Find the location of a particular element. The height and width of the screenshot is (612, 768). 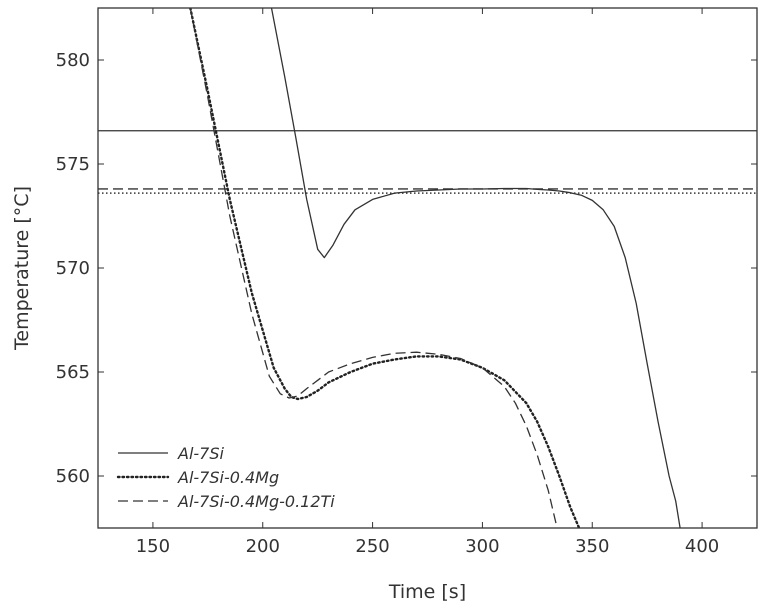

x-axis-label: Time [s] is located at coordinates (427, 592).